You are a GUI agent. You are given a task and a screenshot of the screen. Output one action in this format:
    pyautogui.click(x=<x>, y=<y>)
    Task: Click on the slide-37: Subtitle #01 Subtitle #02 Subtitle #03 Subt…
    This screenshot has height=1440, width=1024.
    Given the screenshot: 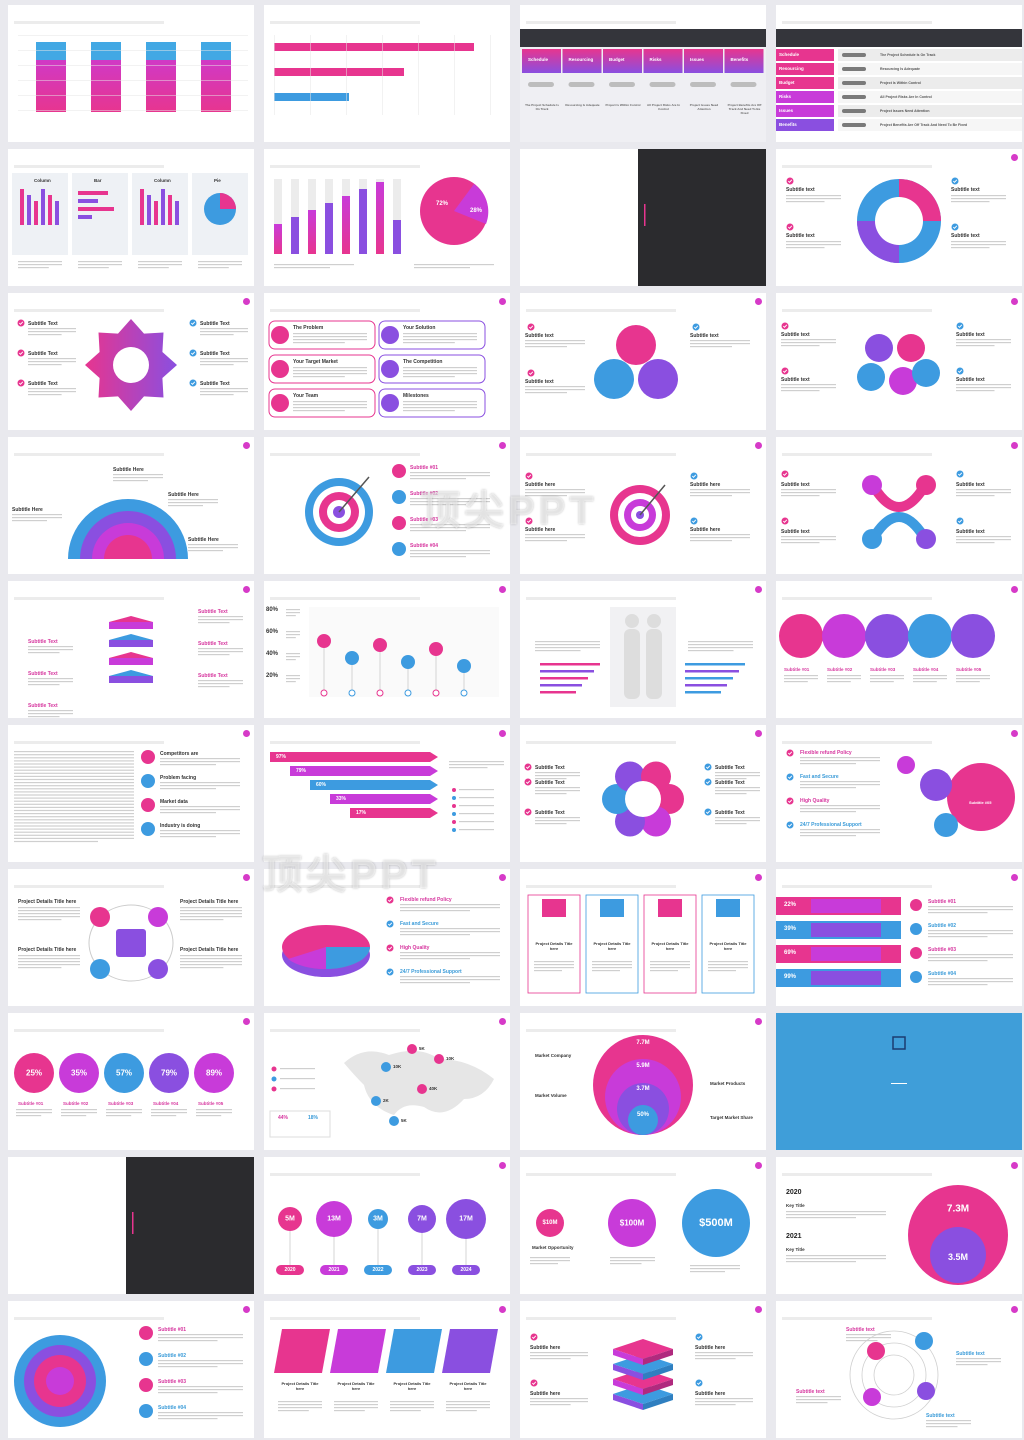 What is the action you would take?
    pyautogui.click(x=131, y=1369)
    